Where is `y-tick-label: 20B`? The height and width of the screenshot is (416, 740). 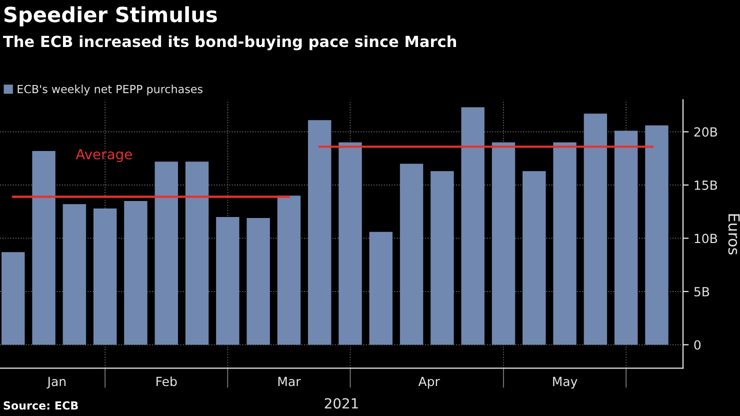 y-tick-label: 20B is located at coordinates (706, 132).